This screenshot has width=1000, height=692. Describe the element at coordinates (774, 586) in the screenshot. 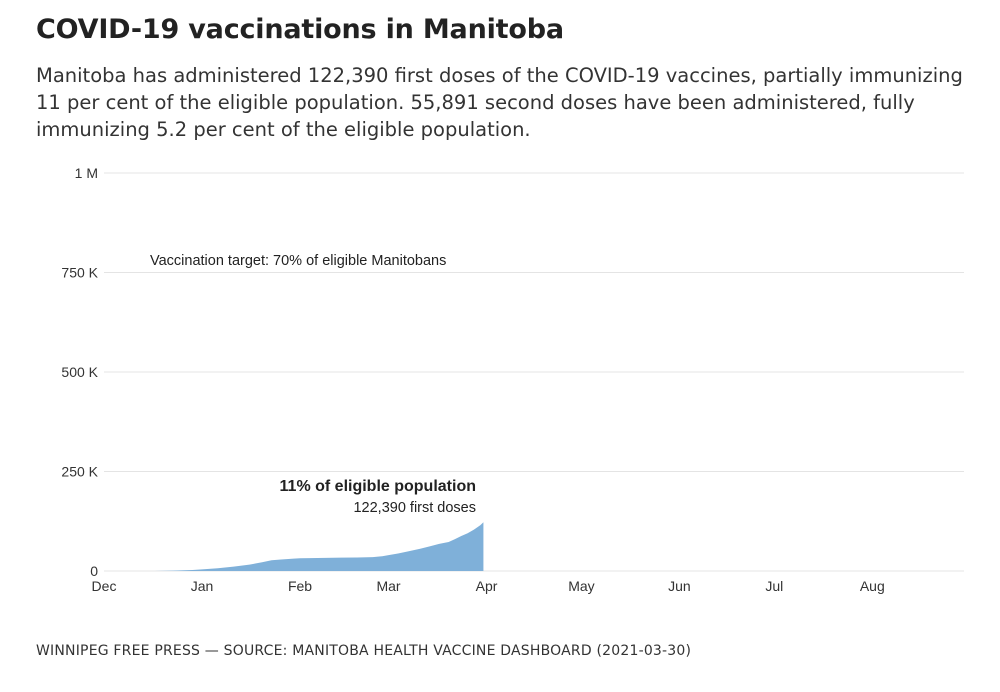

I see `x-tick-label: Jul` at that location.